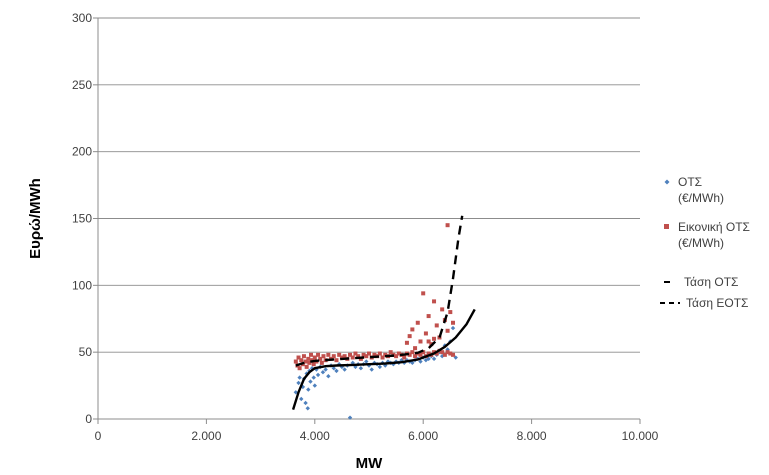  I want to click on legend-marker, so click(666, 226).